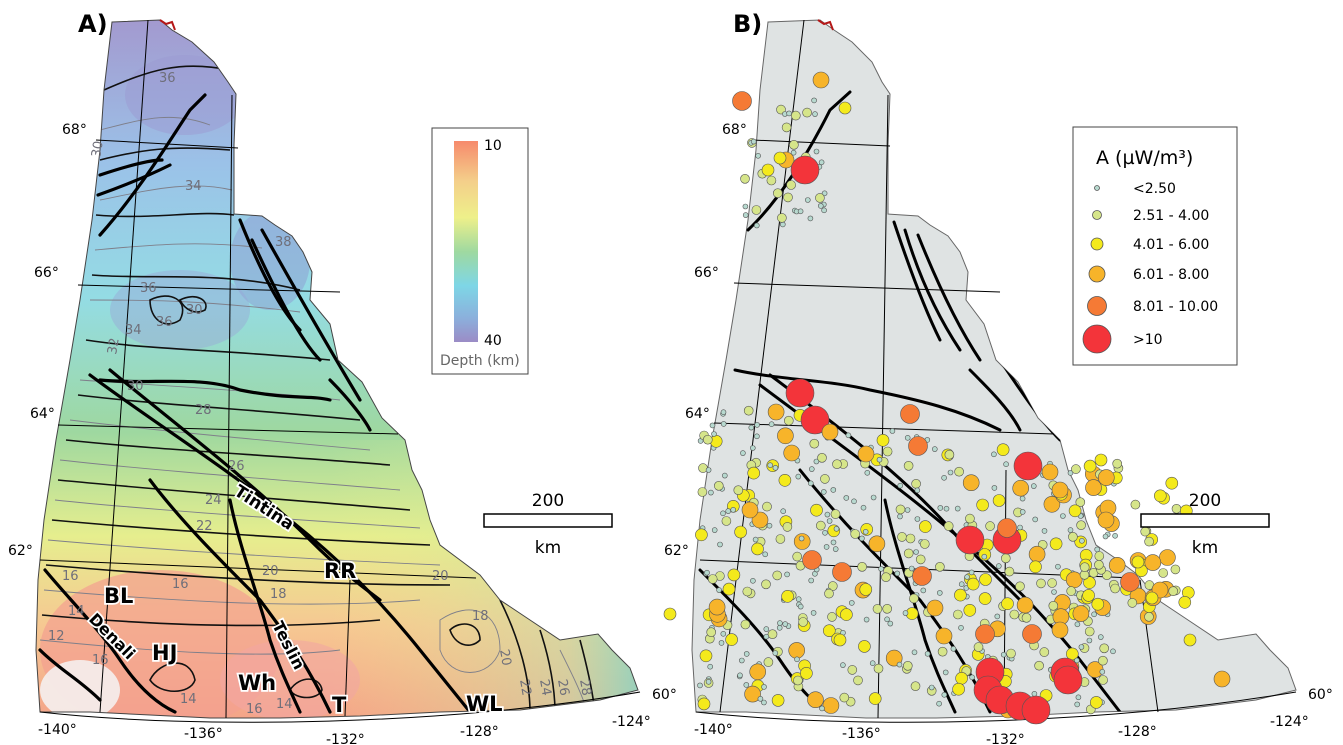 Image resolution: width=1343 pixels, height=745 pixels. Describe the element at coordinates (706, 273) in the screenshot. I see `lat-label-66-b: 66°` at that location.